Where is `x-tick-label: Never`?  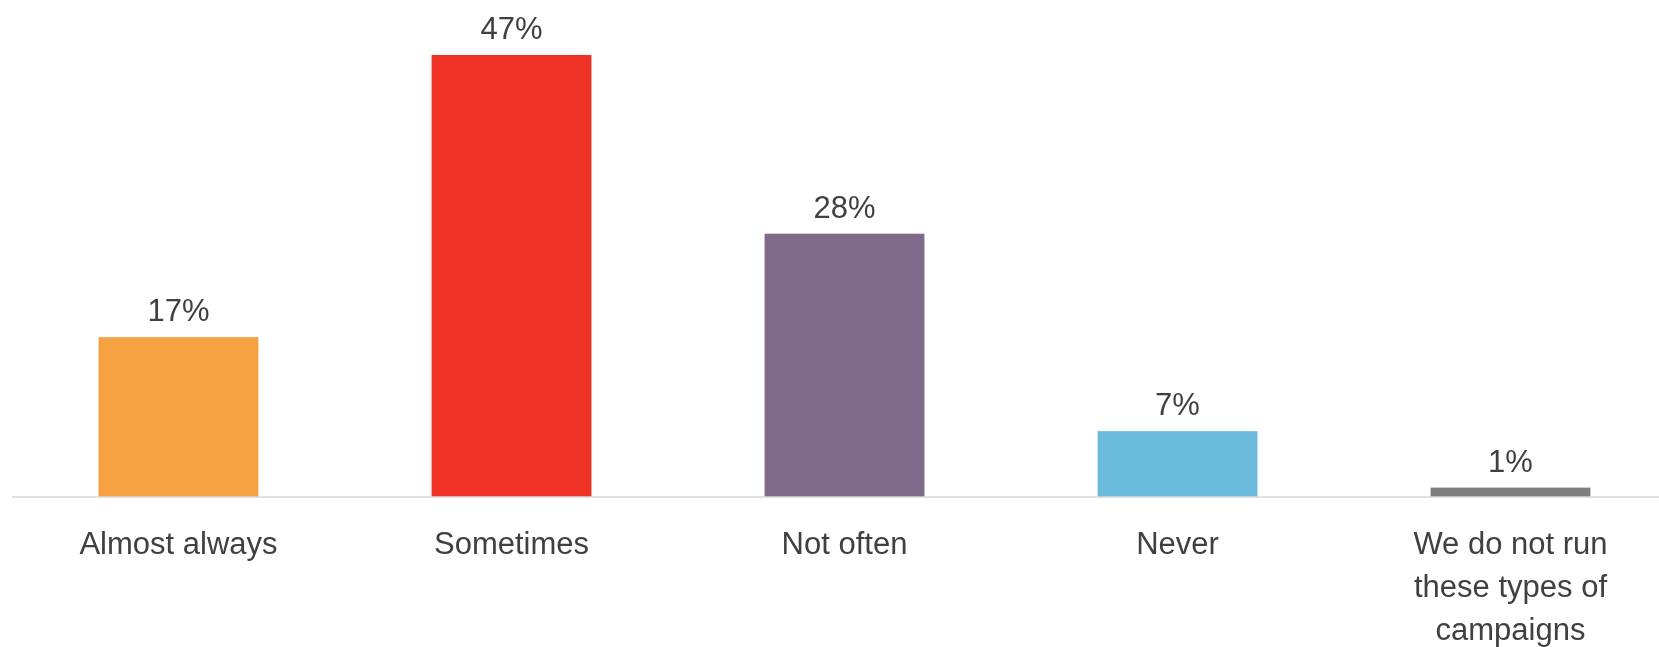 x-tick-label: Never is located at coordinates (1177, 543).